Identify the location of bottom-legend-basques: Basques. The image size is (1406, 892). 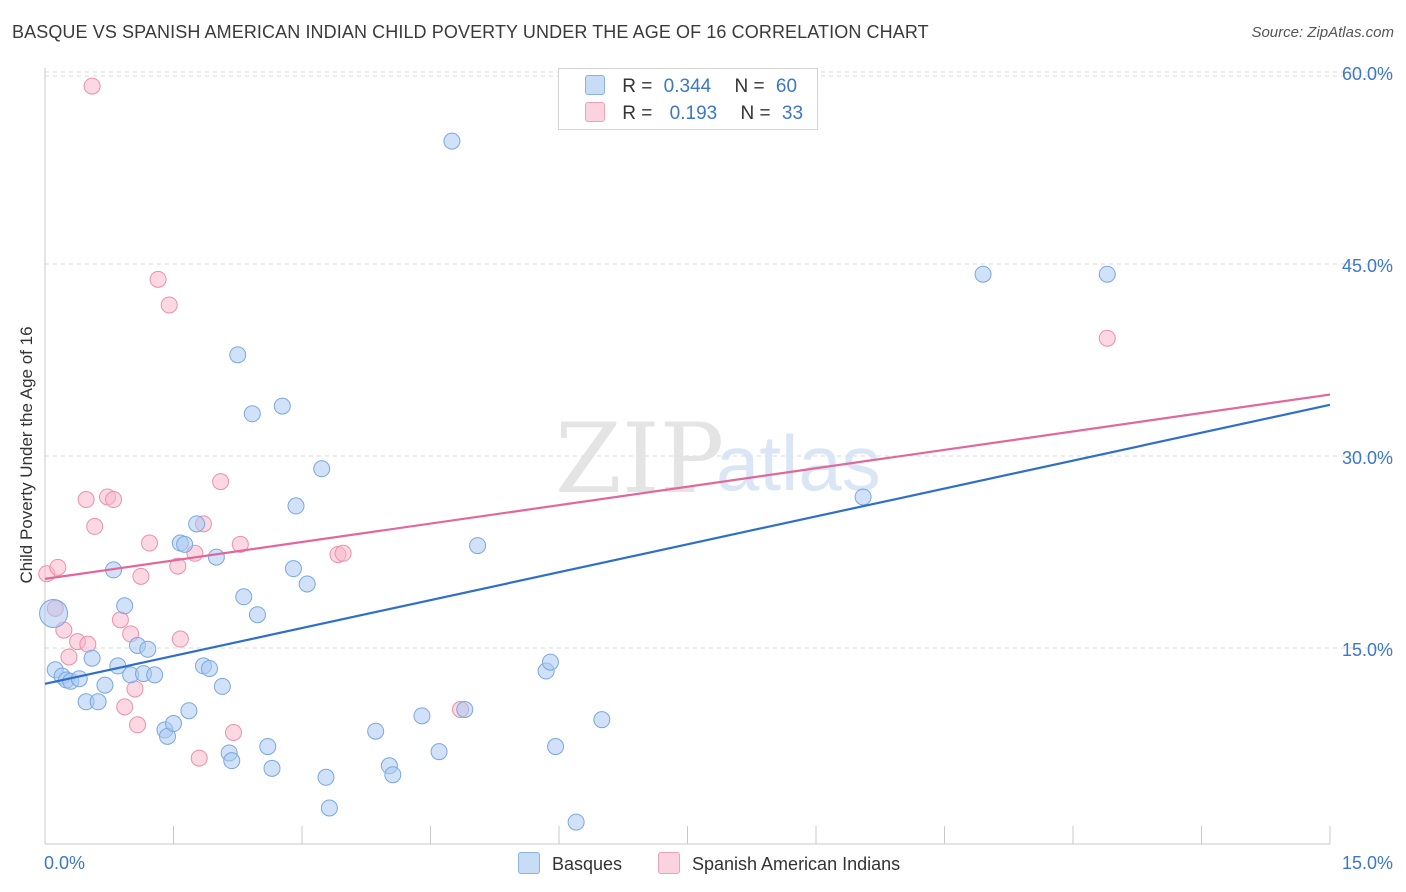
(570, 863).